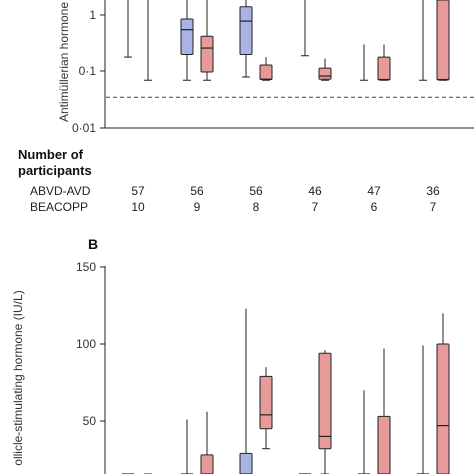  What do you see at coordinates (18, 377) in the screenshot?
I see `panel-b-y-axis-label: ollicle-stimulating hormone (IU/L)` at bounding box center [18, 377].